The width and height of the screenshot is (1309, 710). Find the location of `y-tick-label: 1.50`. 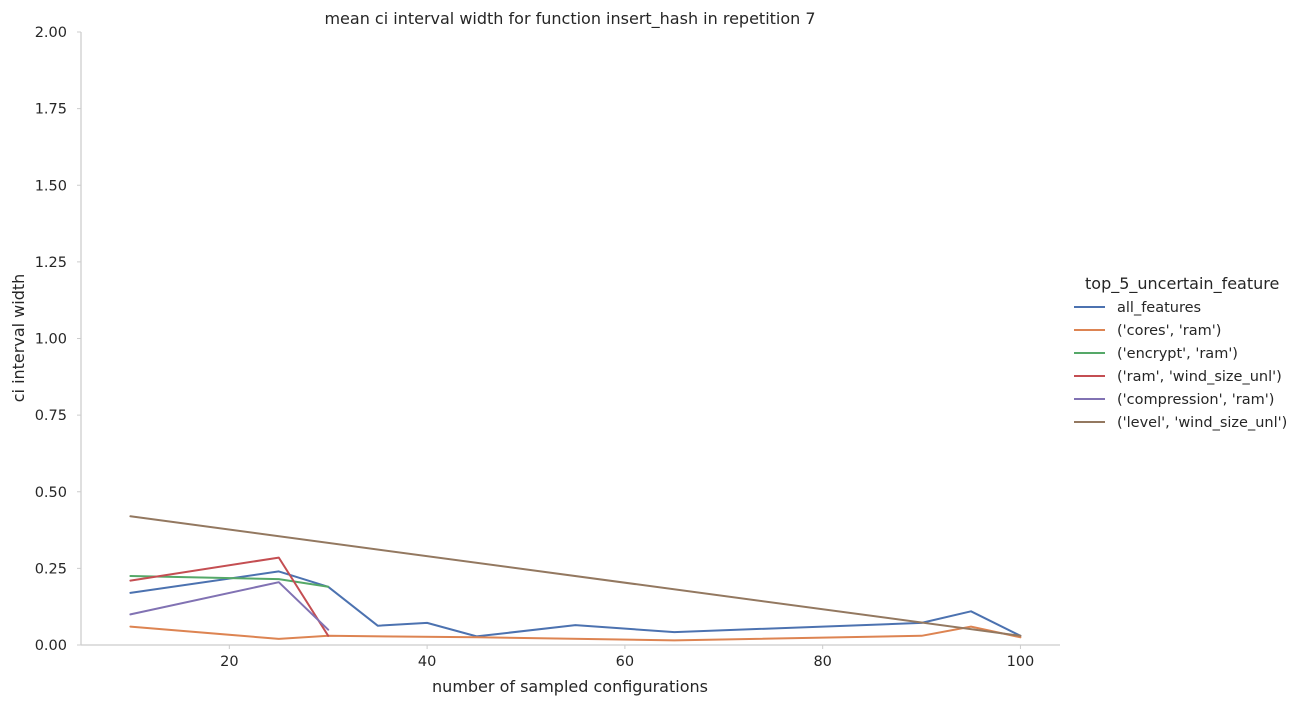

y-tick-label: 1.50 is located at coordinates (51, 186).